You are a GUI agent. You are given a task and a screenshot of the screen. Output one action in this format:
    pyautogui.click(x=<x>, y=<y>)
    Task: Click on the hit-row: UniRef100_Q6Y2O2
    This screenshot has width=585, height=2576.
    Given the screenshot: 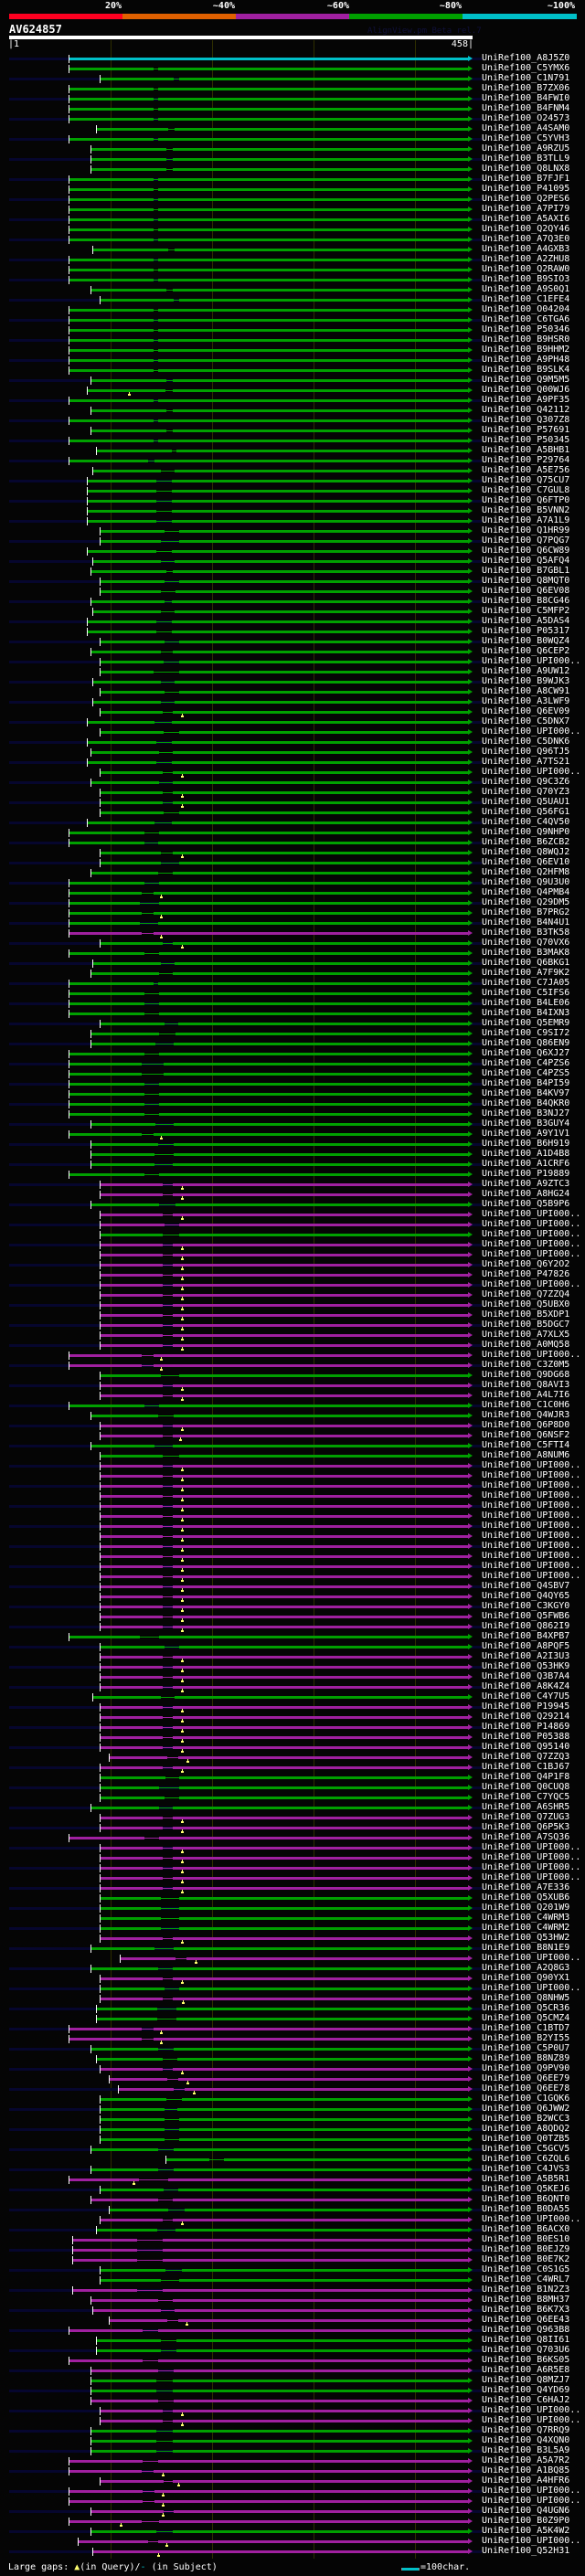 What is the action you would take?
    pyautogui.click(x=293, y=1264)
    